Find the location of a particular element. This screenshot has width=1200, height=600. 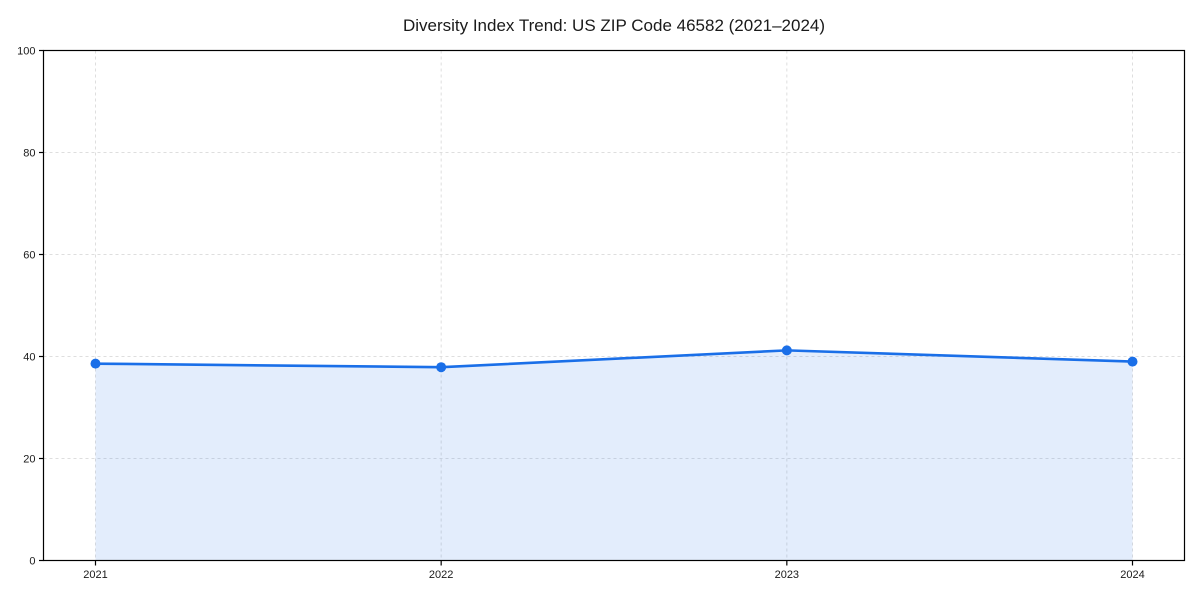

x-tick-label: 2023 is located at coordinates (787, 575).